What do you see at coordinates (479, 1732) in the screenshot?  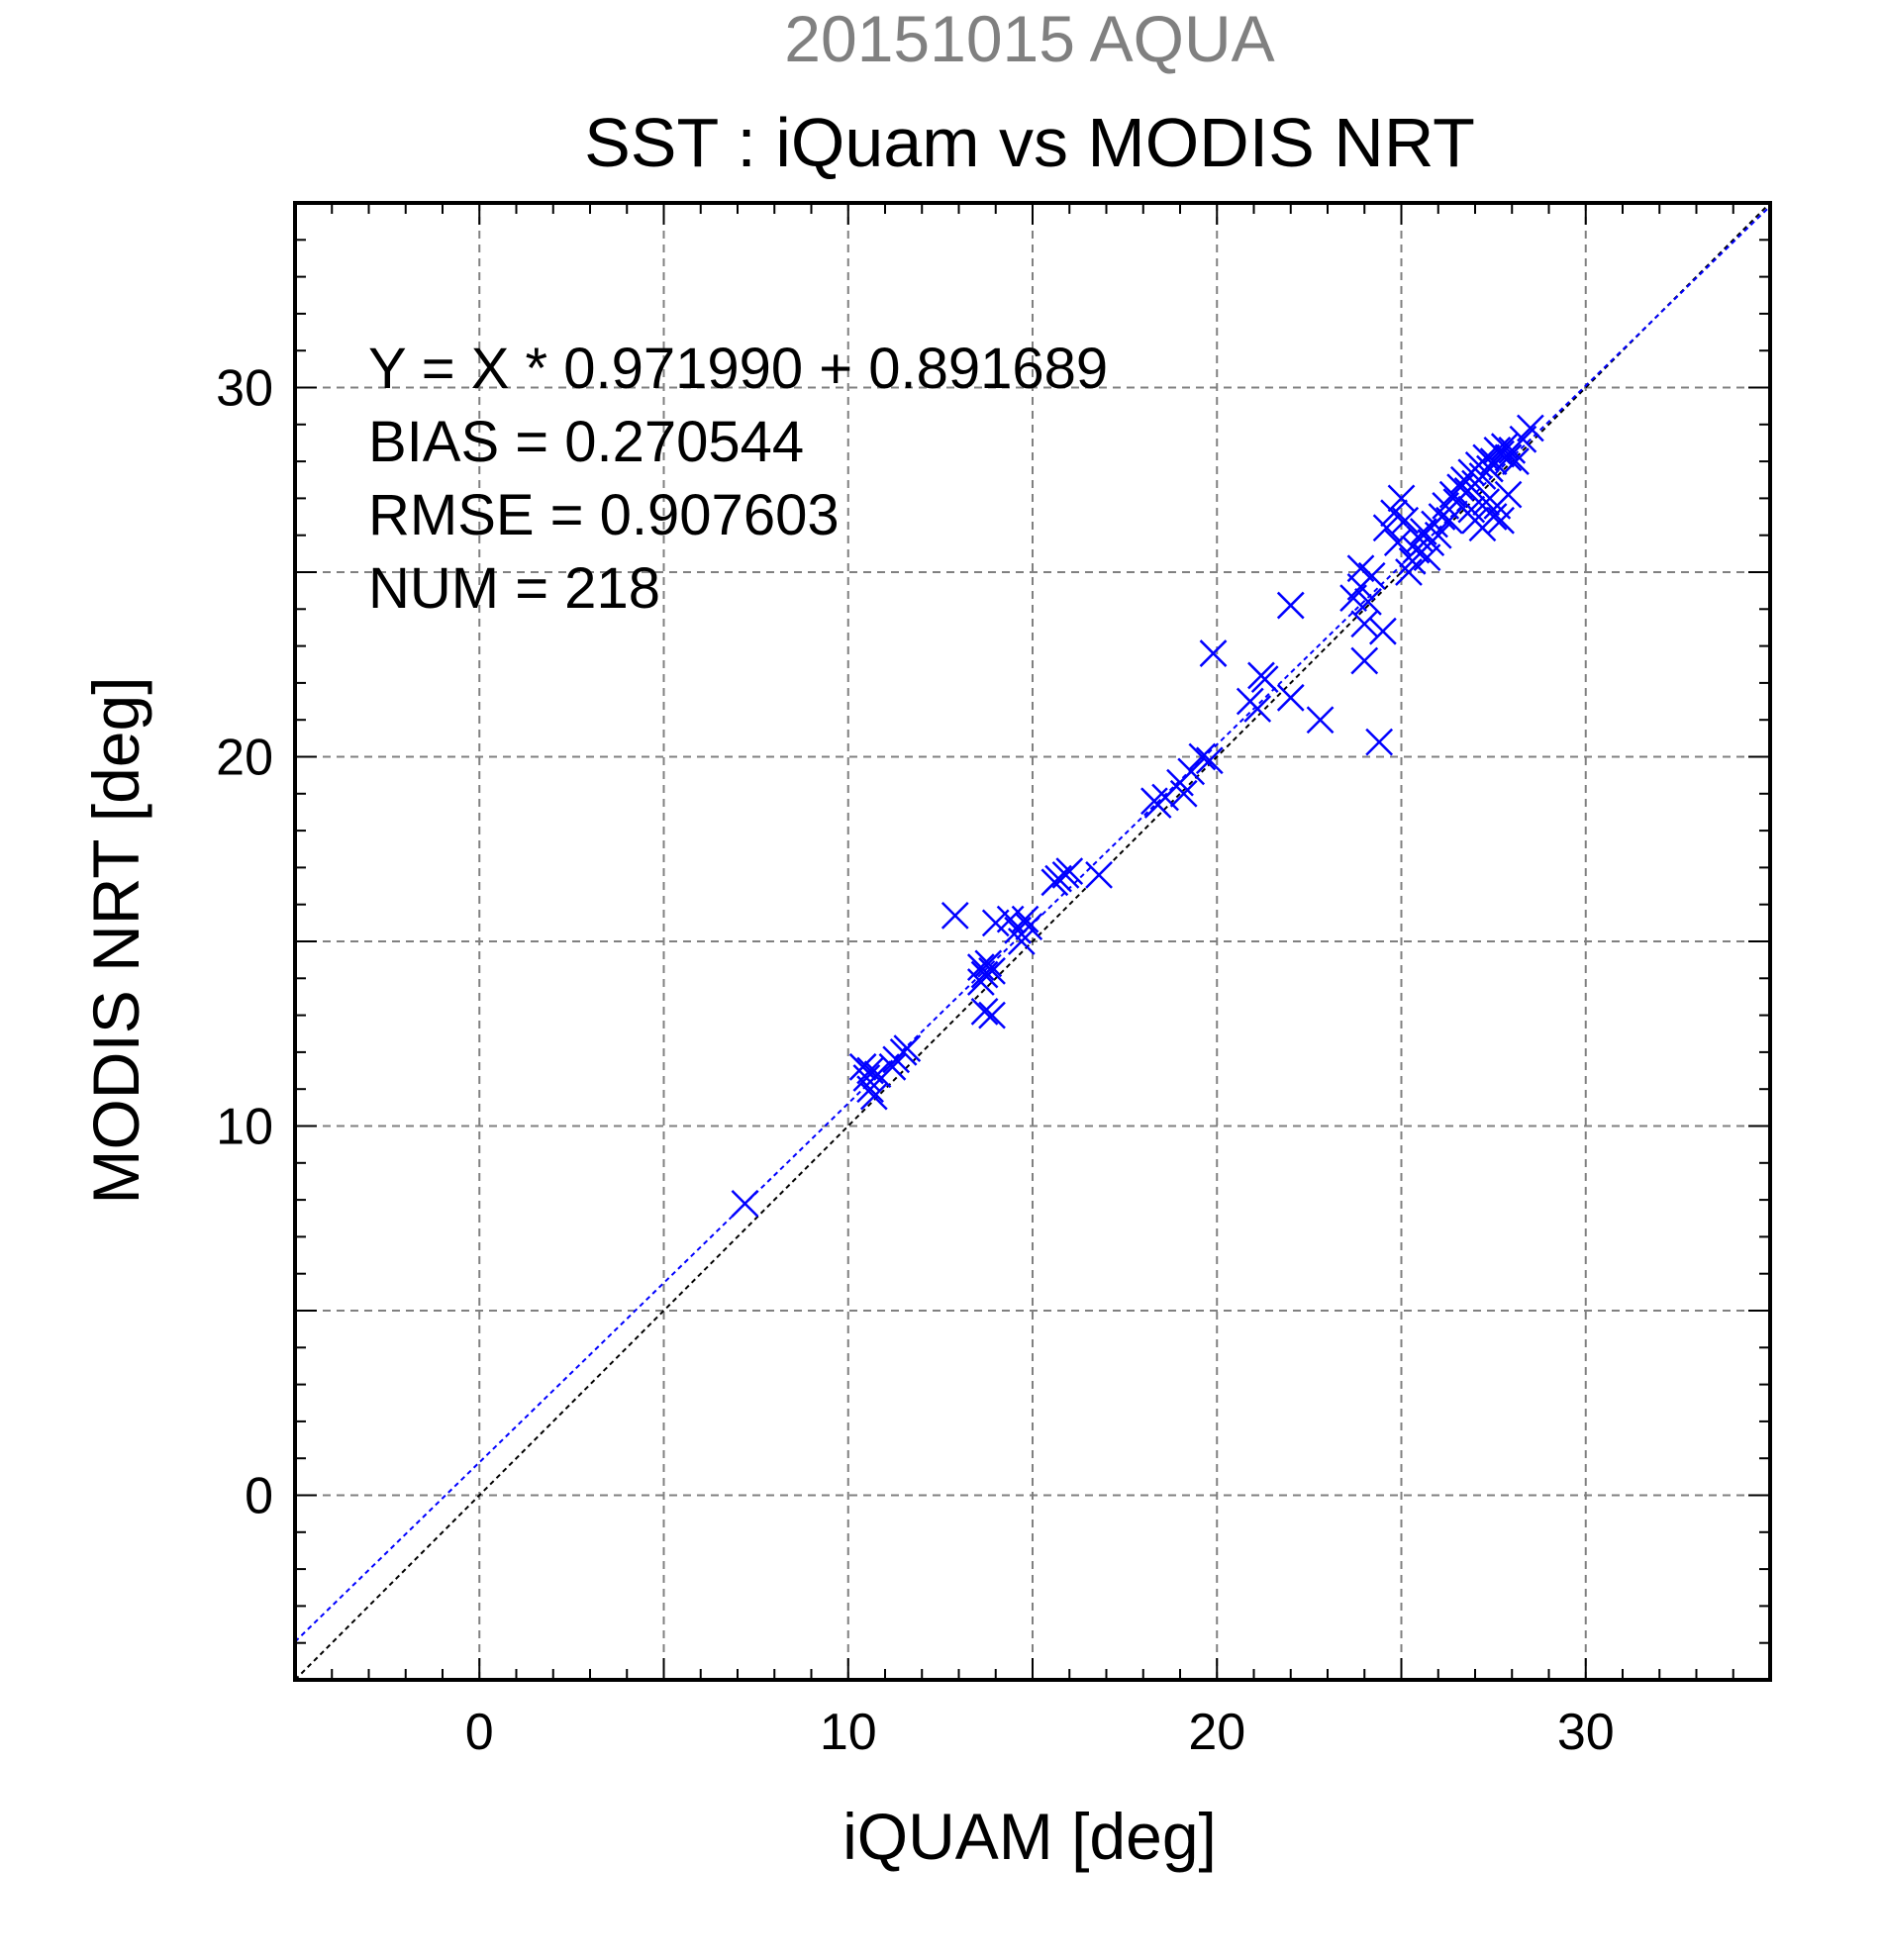 I see `x-tick-label: 0` at bounding box center [479, 1732].